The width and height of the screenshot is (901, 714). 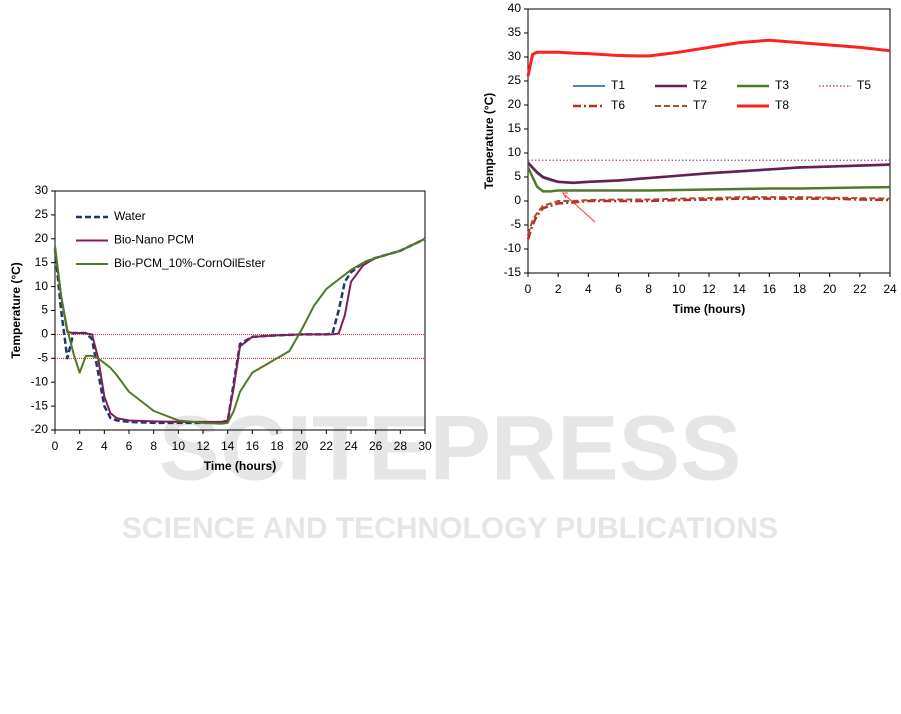 I want to click on annotation-arrow, so click(x=580, y=208).